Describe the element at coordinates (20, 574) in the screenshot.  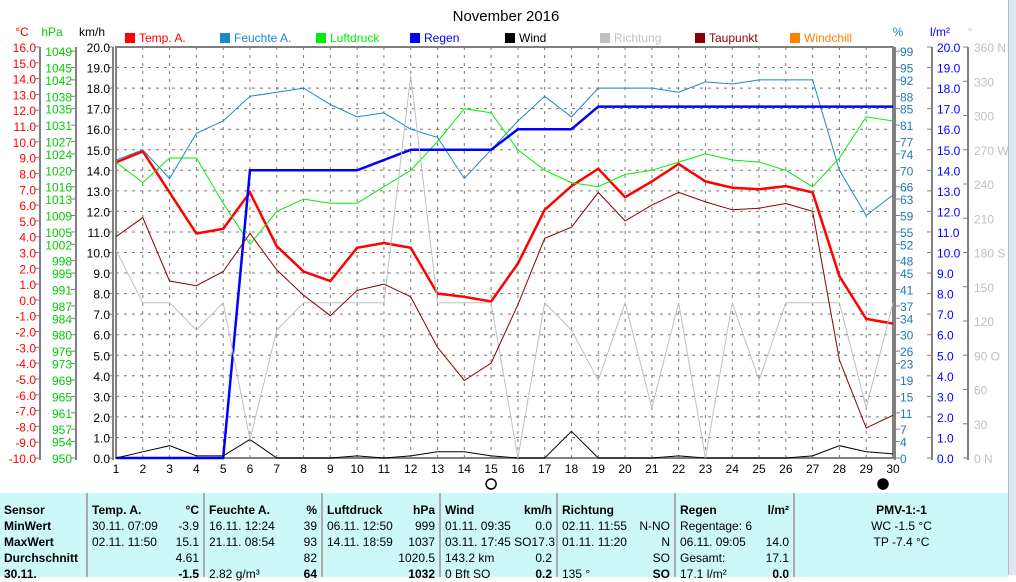
I see `sensor-label: 30.11.` at that location.